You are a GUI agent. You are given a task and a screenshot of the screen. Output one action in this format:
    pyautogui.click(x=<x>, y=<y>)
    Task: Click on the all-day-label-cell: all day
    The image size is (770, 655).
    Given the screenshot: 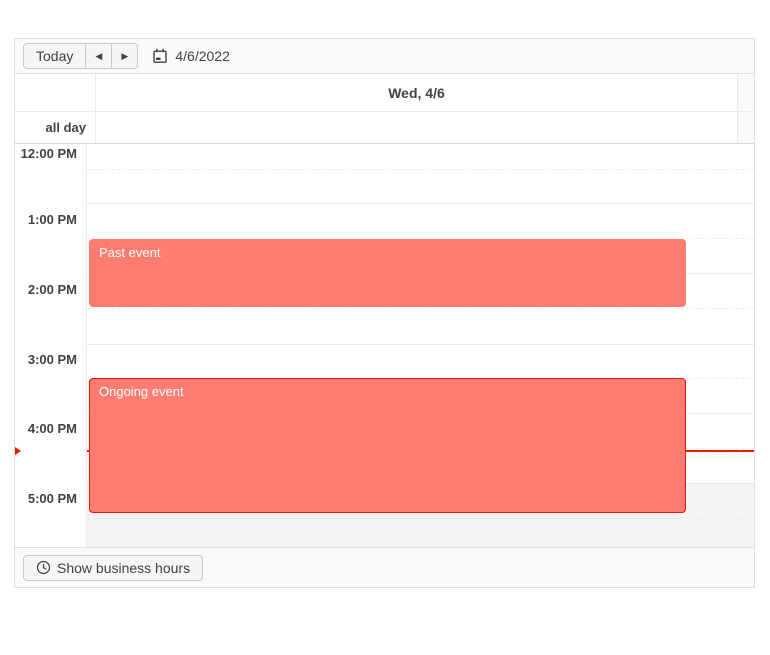 What is the action you would take?
    pyautogui.click(x=55, y=127)
    